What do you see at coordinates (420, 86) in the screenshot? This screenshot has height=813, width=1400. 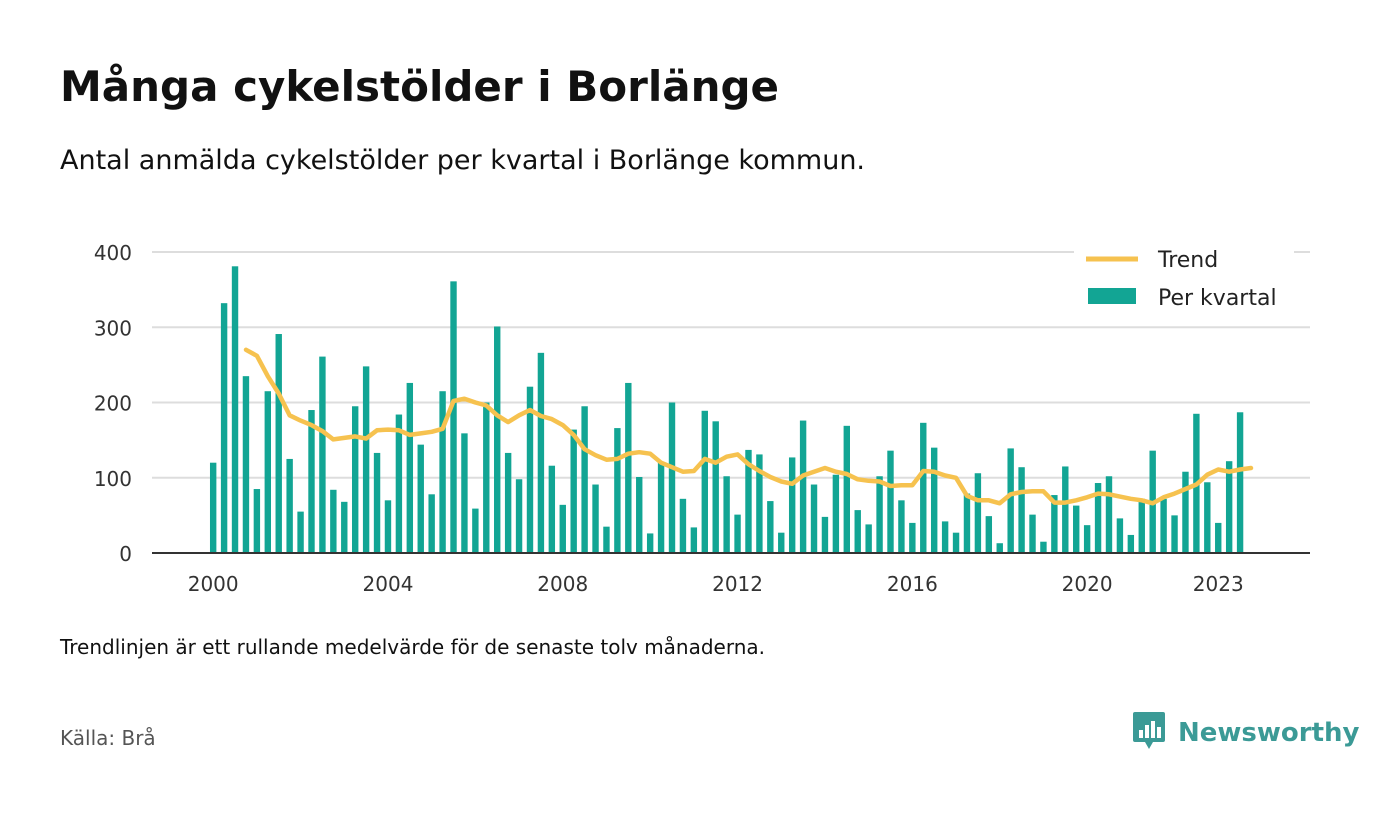 I see `page-title: Många cykelstölder i Borlänge` at bounding box center [420, 86].